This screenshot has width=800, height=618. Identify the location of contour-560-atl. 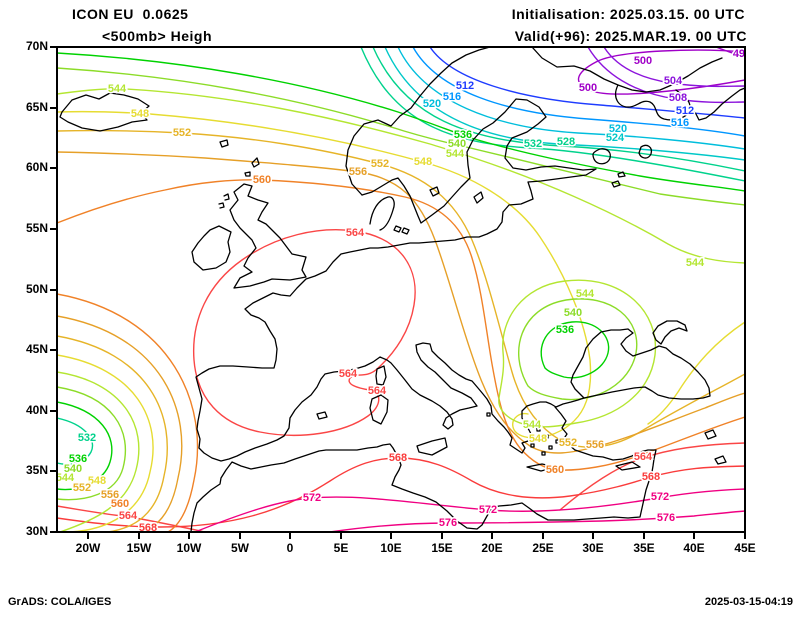
(128, 412).